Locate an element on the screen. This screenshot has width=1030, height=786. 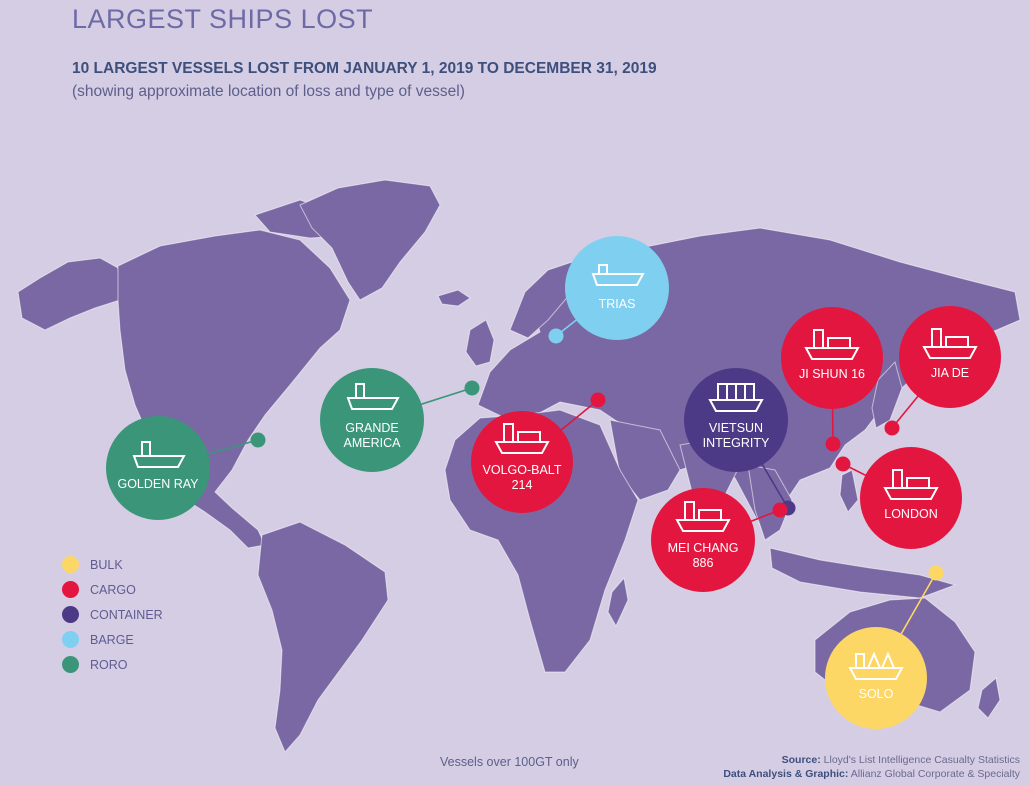
vessel-name-label: LONDON is located at coordinates (910, 514).